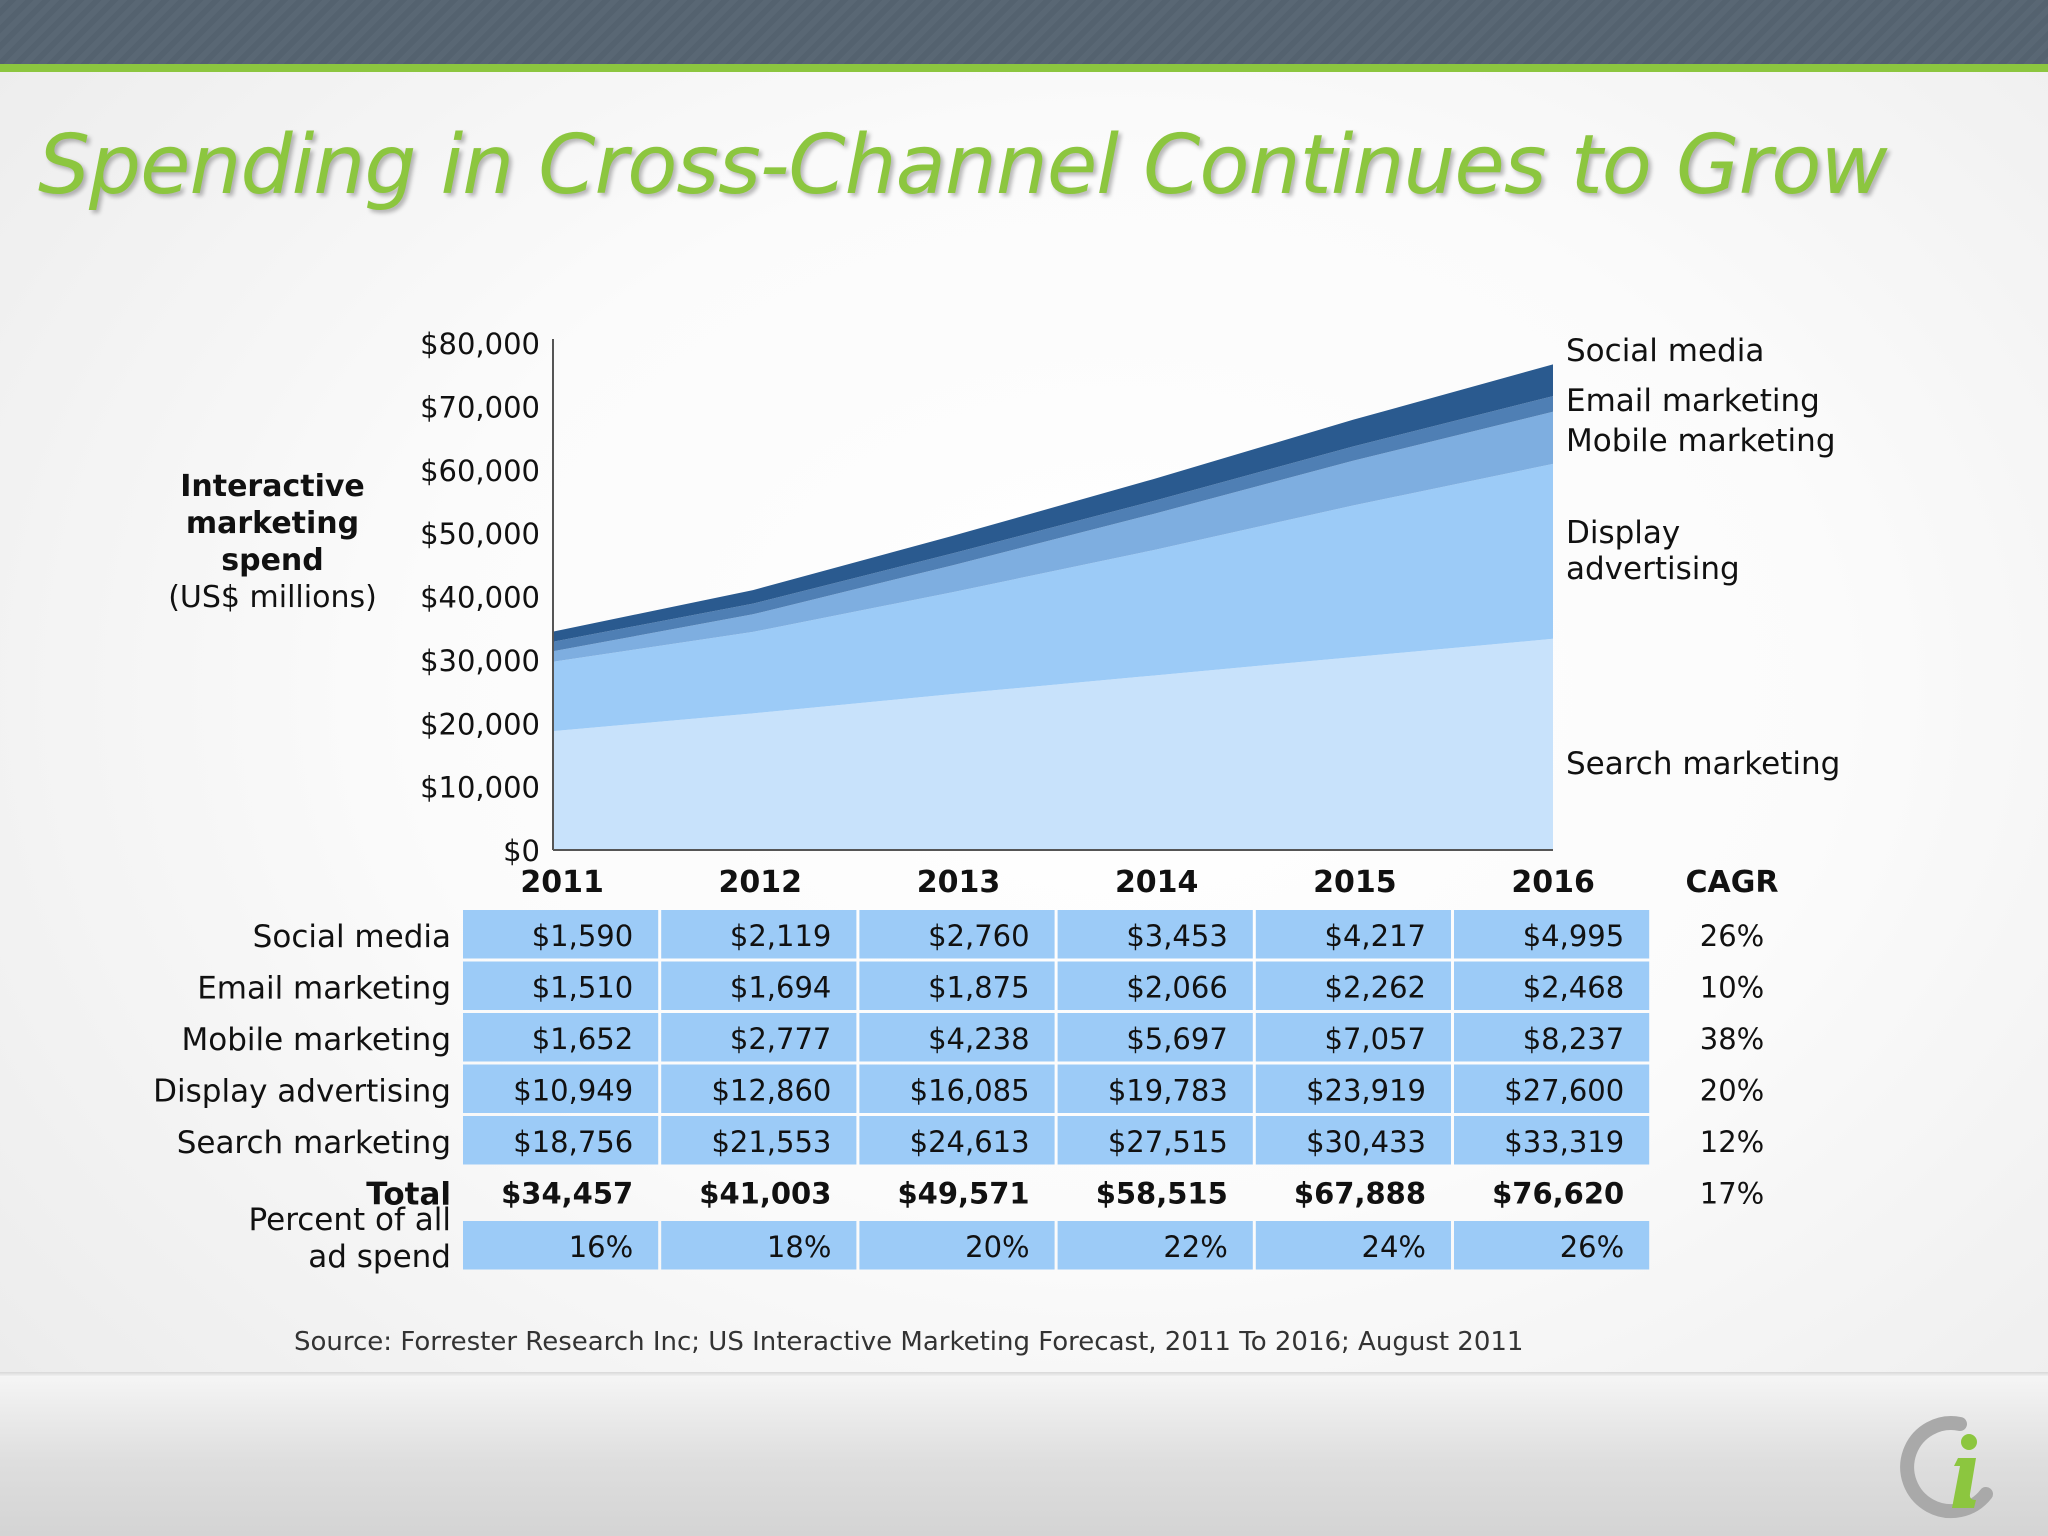  Describe the element at coordinates (314, 1143) in the screenshot. I see `row-label-search-marketing: Search marketing` at that location.